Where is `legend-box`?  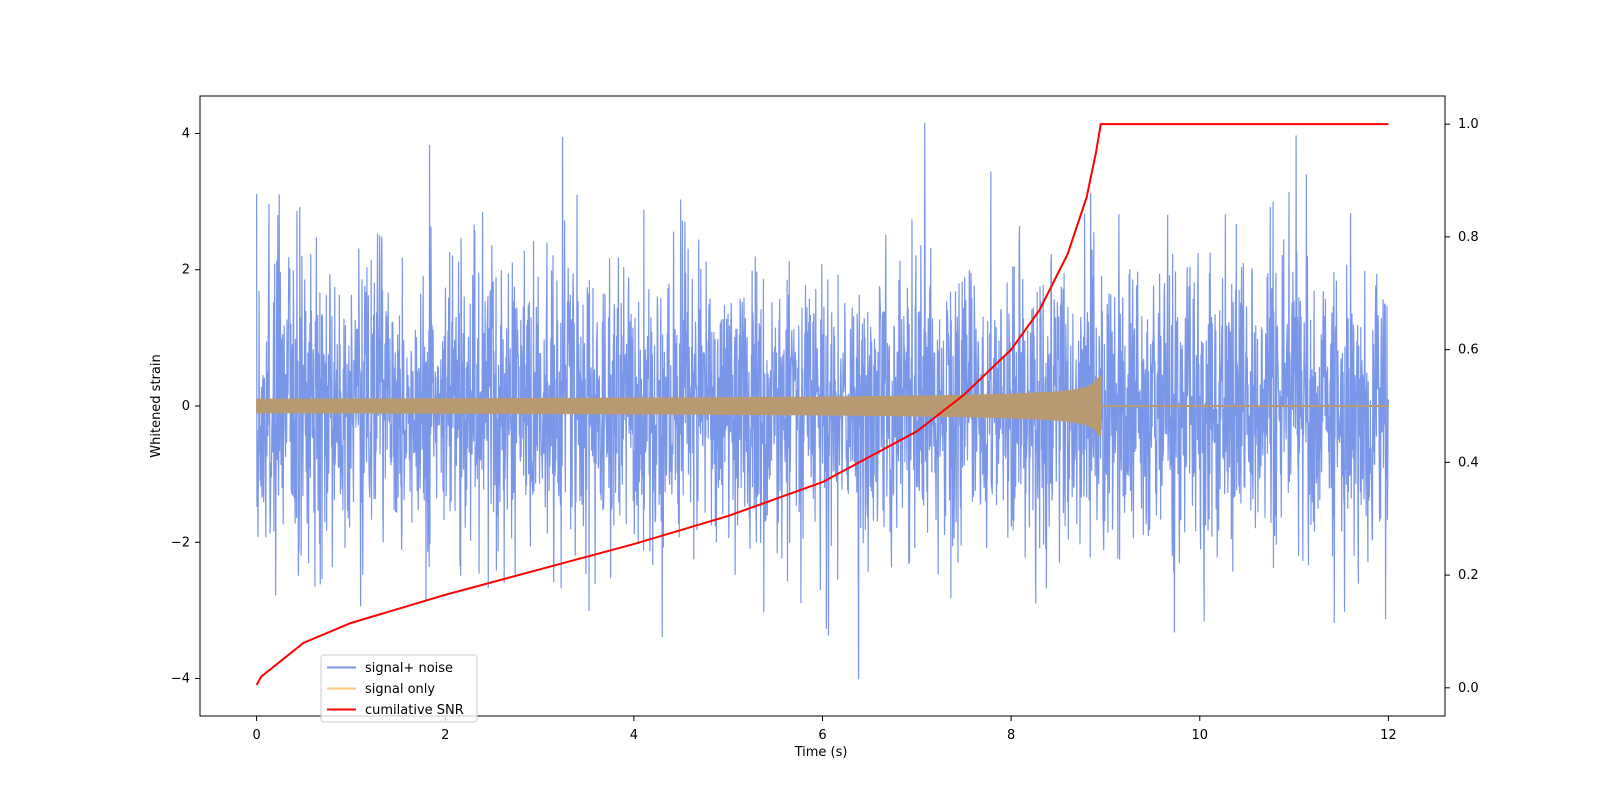 legend-box is located at coordinates (399, 688).